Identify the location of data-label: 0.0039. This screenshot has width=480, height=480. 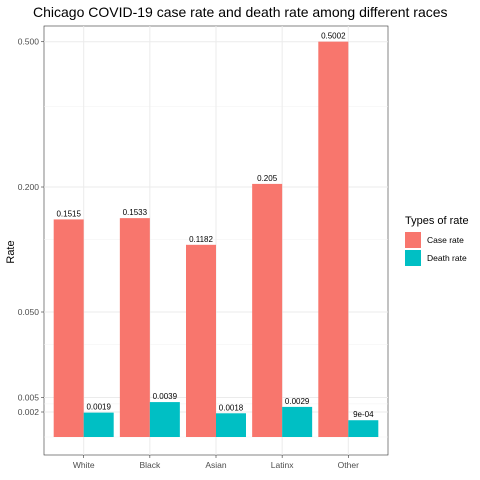
(165, 396).